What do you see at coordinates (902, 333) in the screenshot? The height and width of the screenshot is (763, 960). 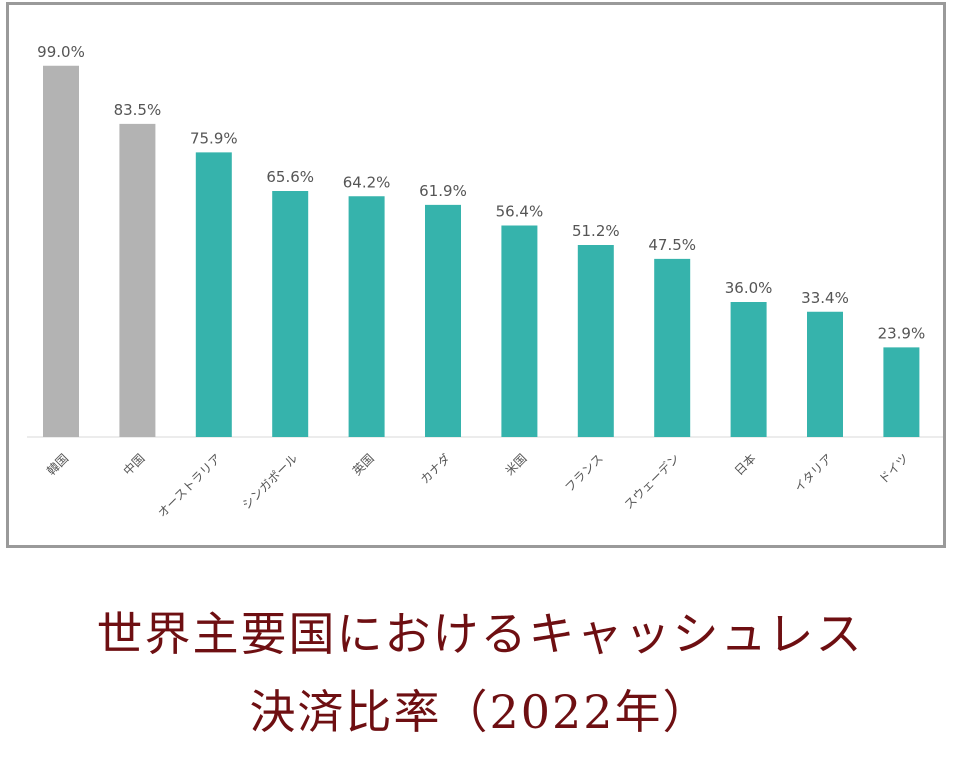 I see `data-label: 23.9%` at bounding box center [902, 333].